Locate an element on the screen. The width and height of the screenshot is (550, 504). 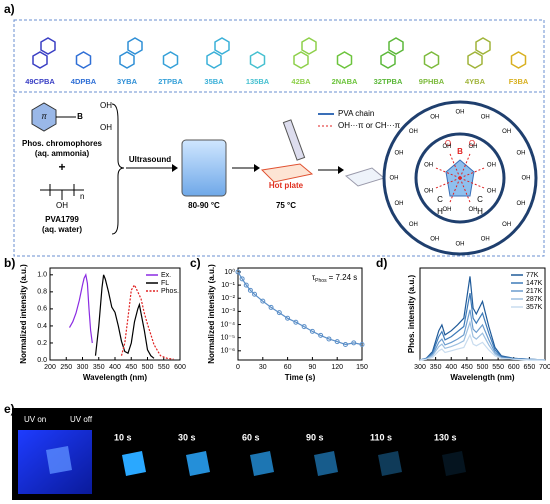
panel-label: e) is located at coordinates (9, 409).